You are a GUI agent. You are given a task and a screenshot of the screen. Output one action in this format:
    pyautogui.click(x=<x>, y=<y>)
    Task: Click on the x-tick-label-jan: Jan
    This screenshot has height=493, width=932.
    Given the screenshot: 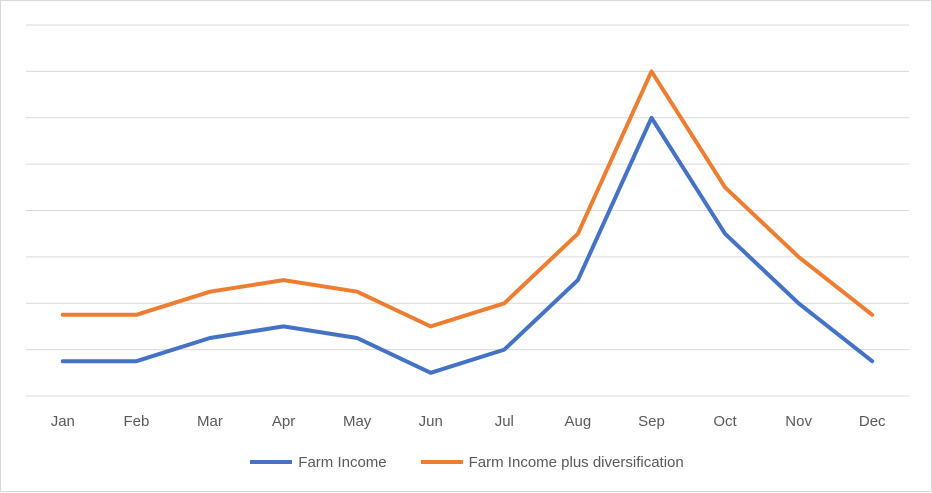 What is the action you would take?
    pyautogui.click(x=63, y=421)
    